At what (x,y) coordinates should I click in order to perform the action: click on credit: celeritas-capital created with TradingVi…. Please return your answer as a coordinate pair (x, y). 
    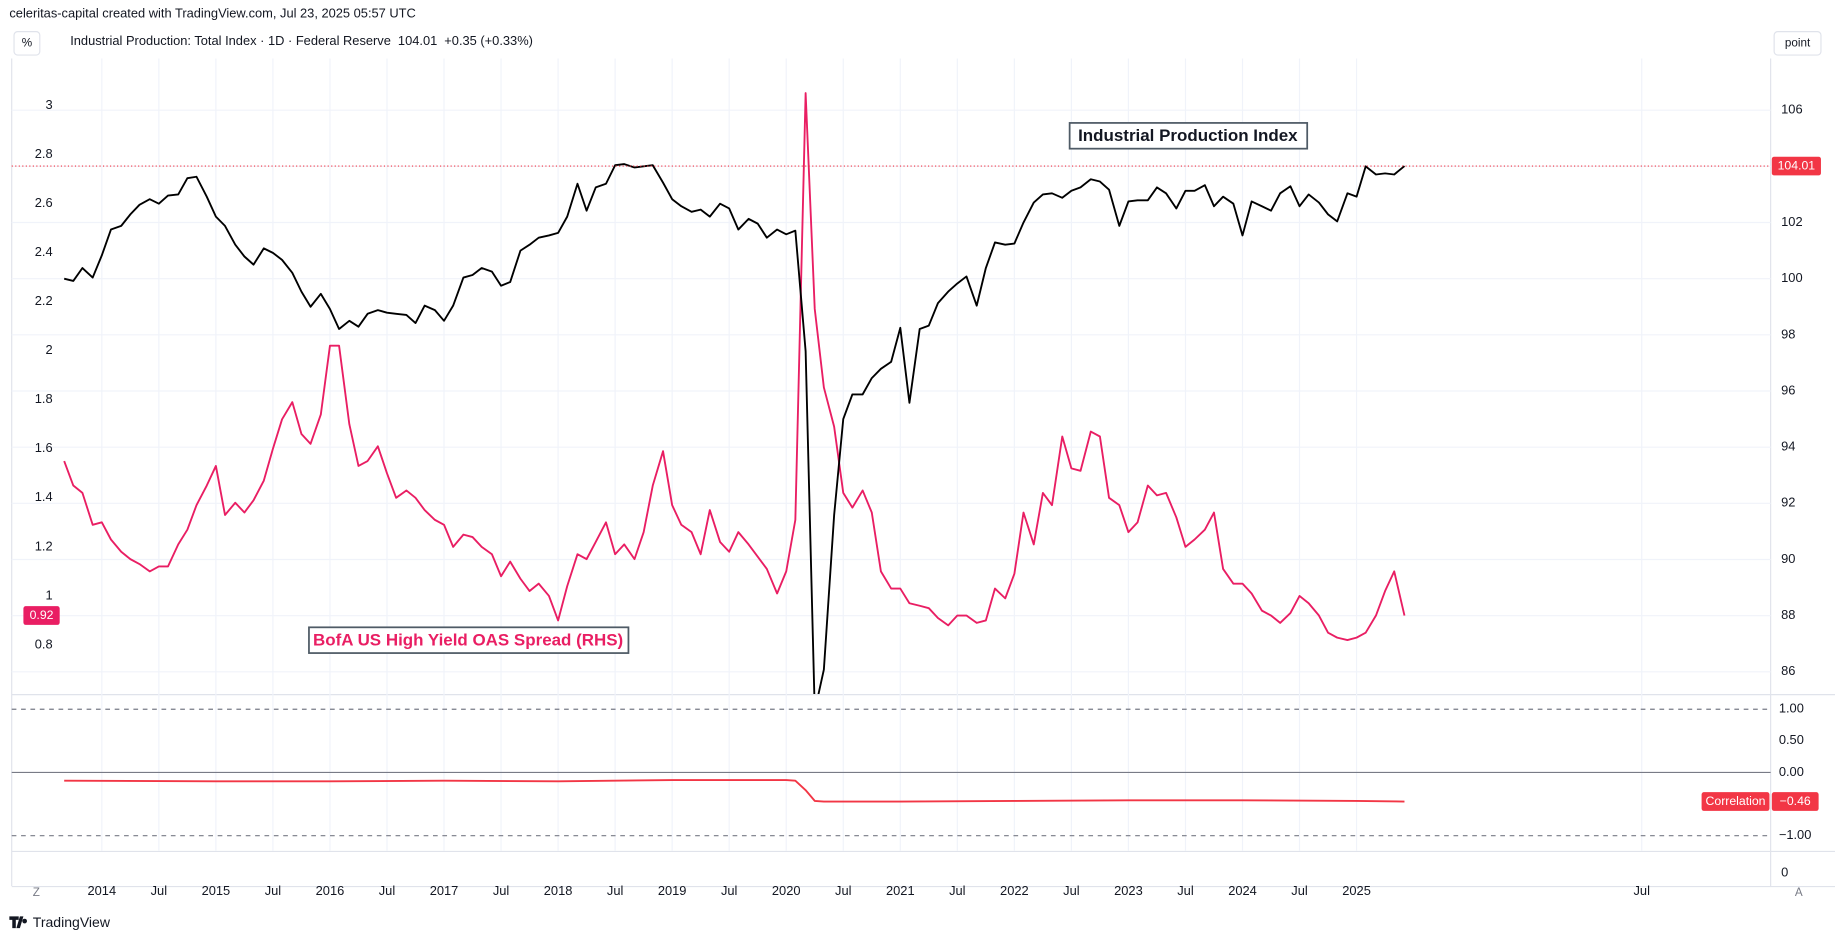
    Looking at the image, I should click on (212, 12).